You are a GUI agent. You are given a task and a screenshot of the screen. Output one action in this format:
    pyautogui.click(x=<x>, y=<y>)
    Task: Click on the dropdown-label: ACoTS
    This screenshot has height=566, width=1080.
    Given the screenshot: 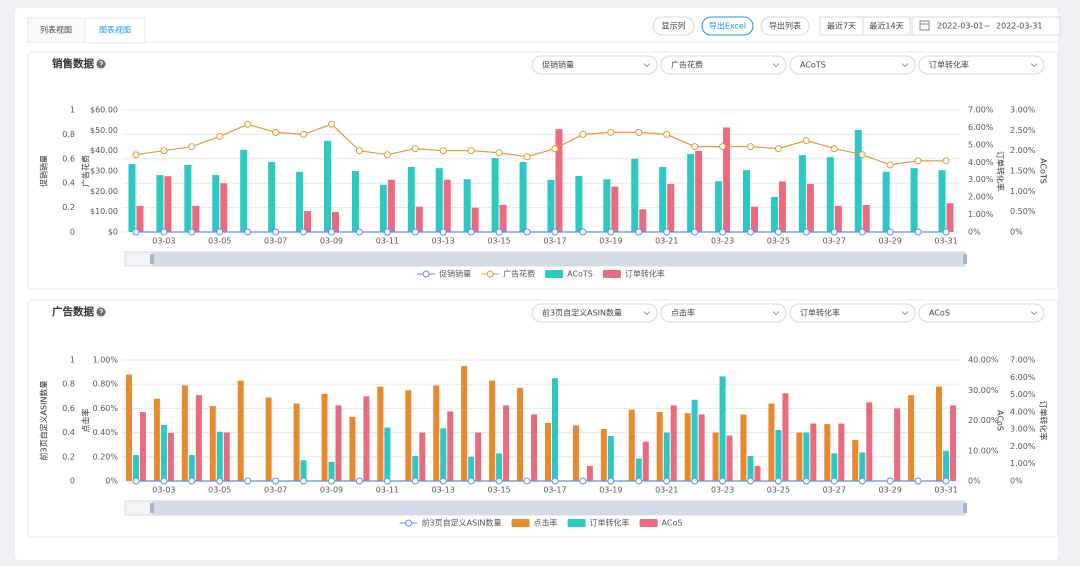 What is the action you would take?
    pyautogui.click(x=813, y=65)
    